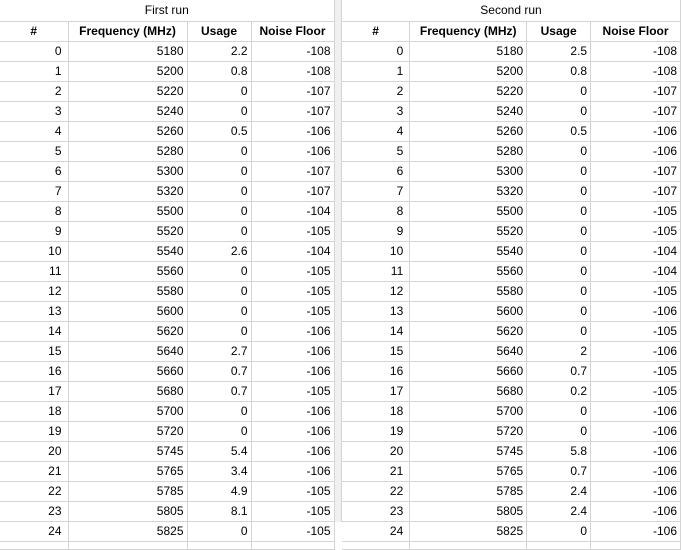 The height and width of the screenshot is (550, 681). What do you see at coordinates (219, 71) in the screenshot?
I see `cell-usage: 0.8` at bounding box center [219, 71].